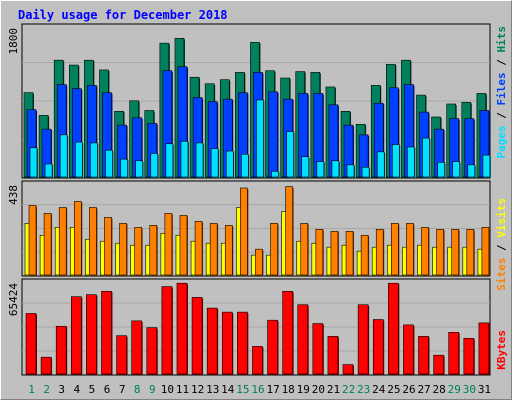  What do you see at coordinates (318, 389) in the screenshot?
I see `day-label: 20` at bounding box center [318, 389].